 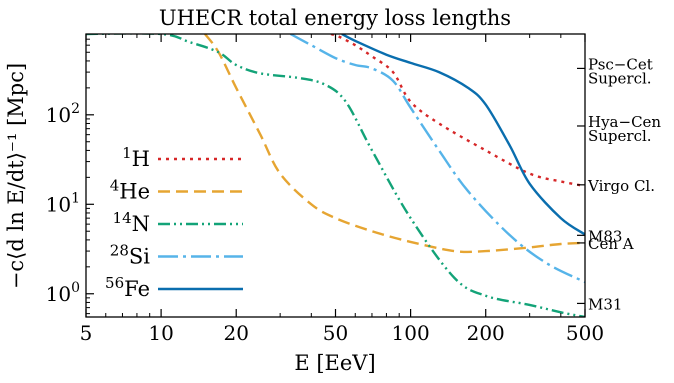 I want to click on reference-label: Virgo Cl., so click(x=621, y=186).